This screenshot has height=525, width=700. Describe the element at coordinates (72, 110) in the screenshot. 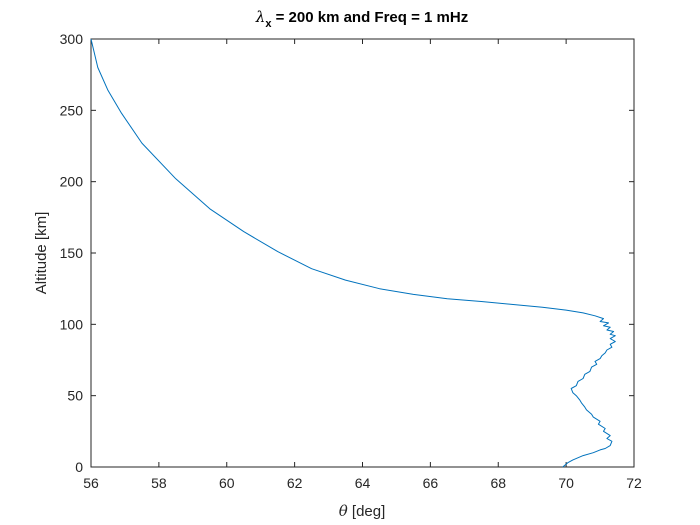

I see `y-tick-label: 250` at that location.